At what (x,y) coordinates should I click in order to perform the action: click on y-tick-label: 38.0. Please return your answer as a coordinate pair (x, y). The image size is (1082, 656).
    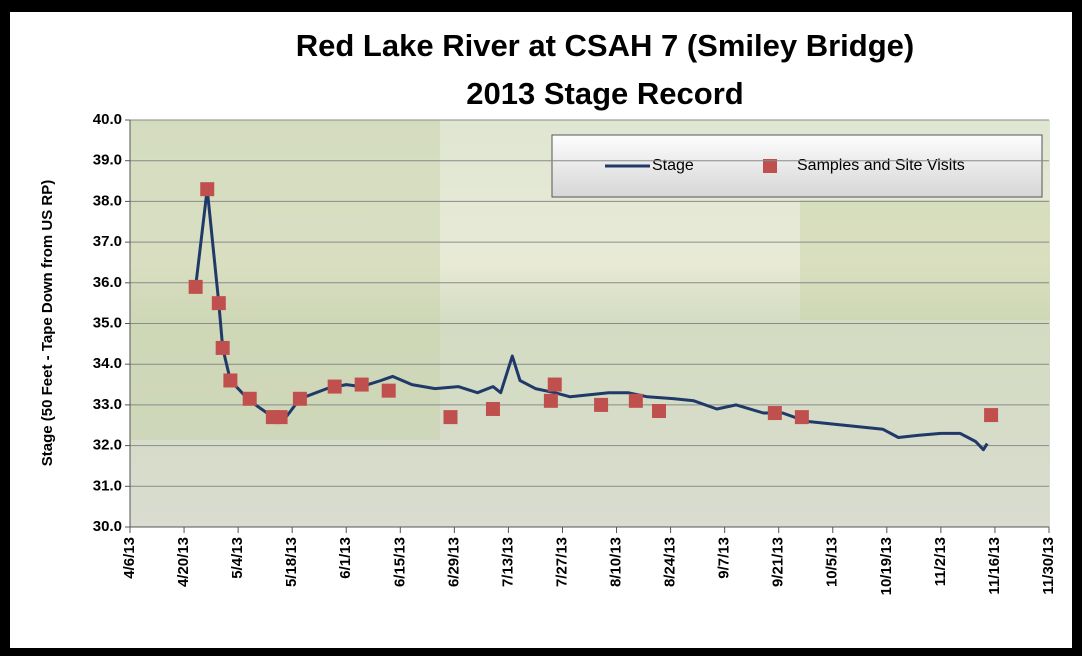
    Looking at the image, I should click on (107, 200).